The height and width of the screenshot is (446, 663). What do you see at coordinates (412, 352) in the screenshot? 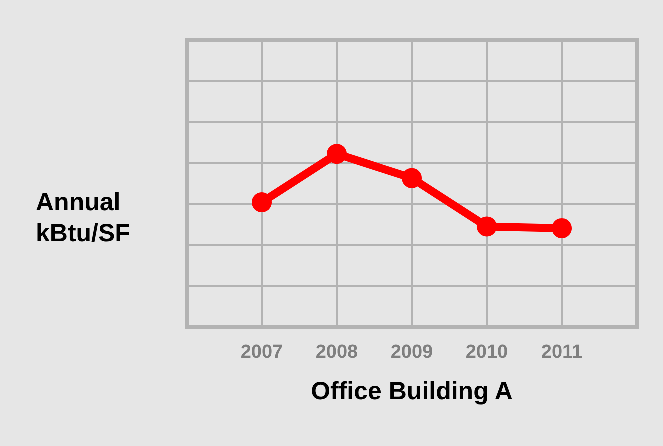
I see `x-tick-label: 2009` at bounding box center [412, 352].